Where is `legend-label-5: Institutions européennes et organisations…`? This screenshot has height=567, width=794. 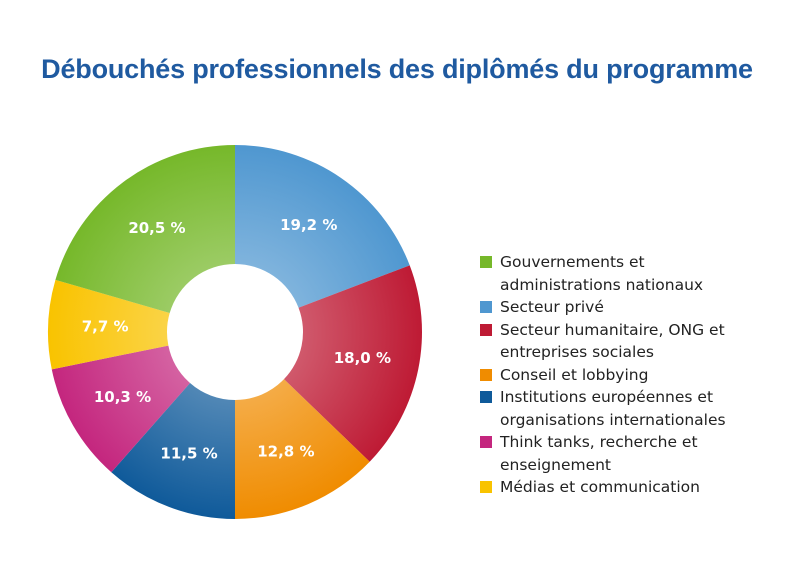
legend-label-5: Institutions européennes et organisations… is located at coordinates (613, 408).